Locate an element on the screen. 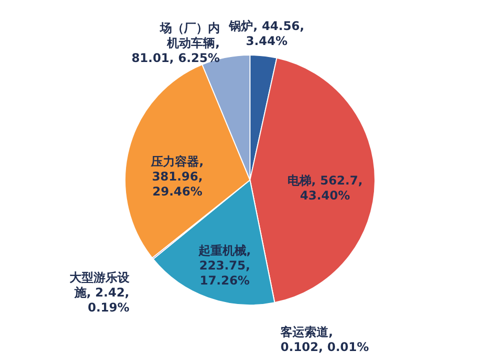 Image resolution: width=500 pixels, height=363 pixels. slice-label: 电梯, 562.7, 43.40% is located at coordinates (325, 188).